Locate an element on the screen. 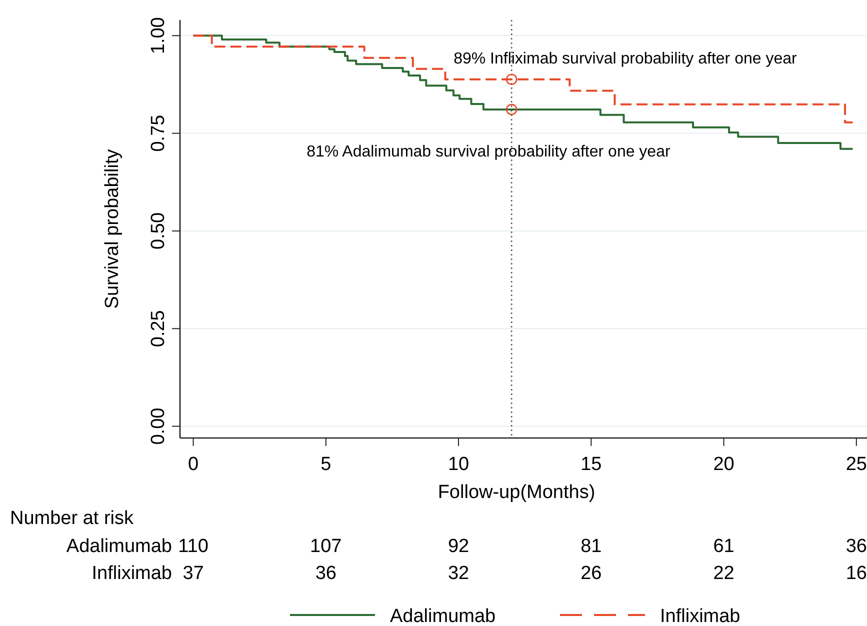  x-tick-label: 10 is located at coordinates (459, 464).